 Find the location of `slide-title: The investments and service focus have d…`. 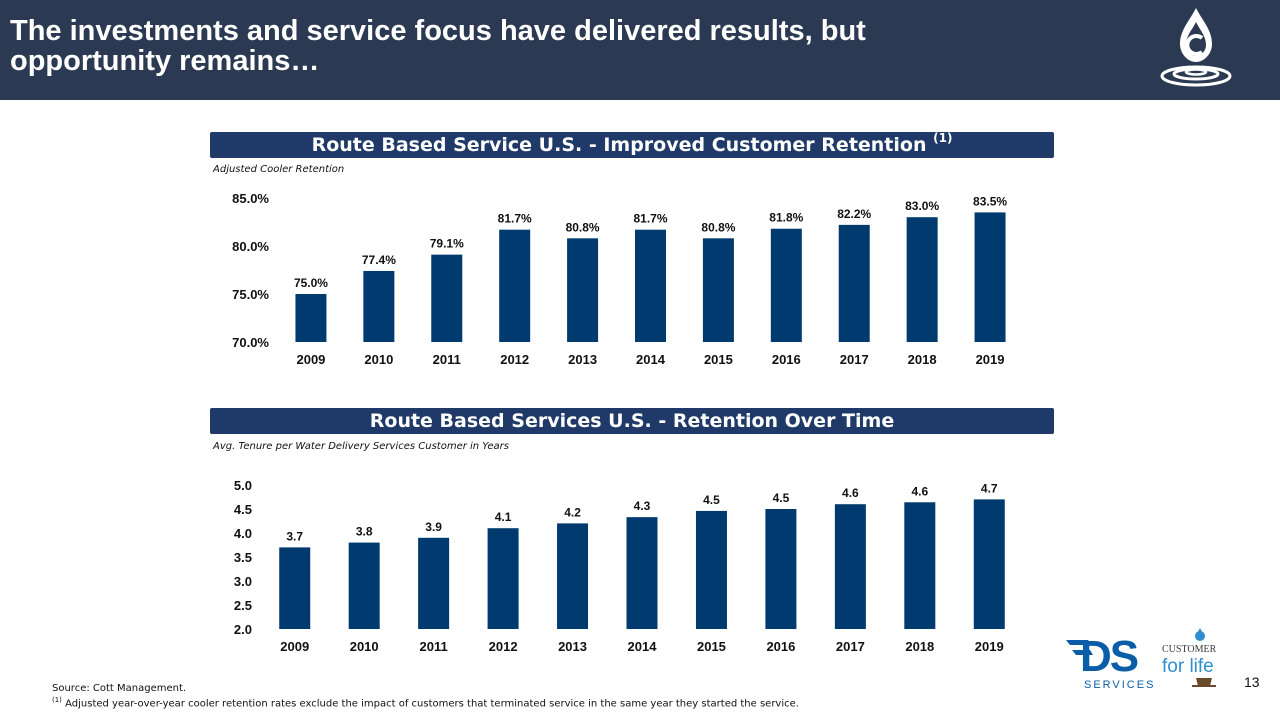

slide-title: The investments and service focus have d… is located at coordinates (438, 46).